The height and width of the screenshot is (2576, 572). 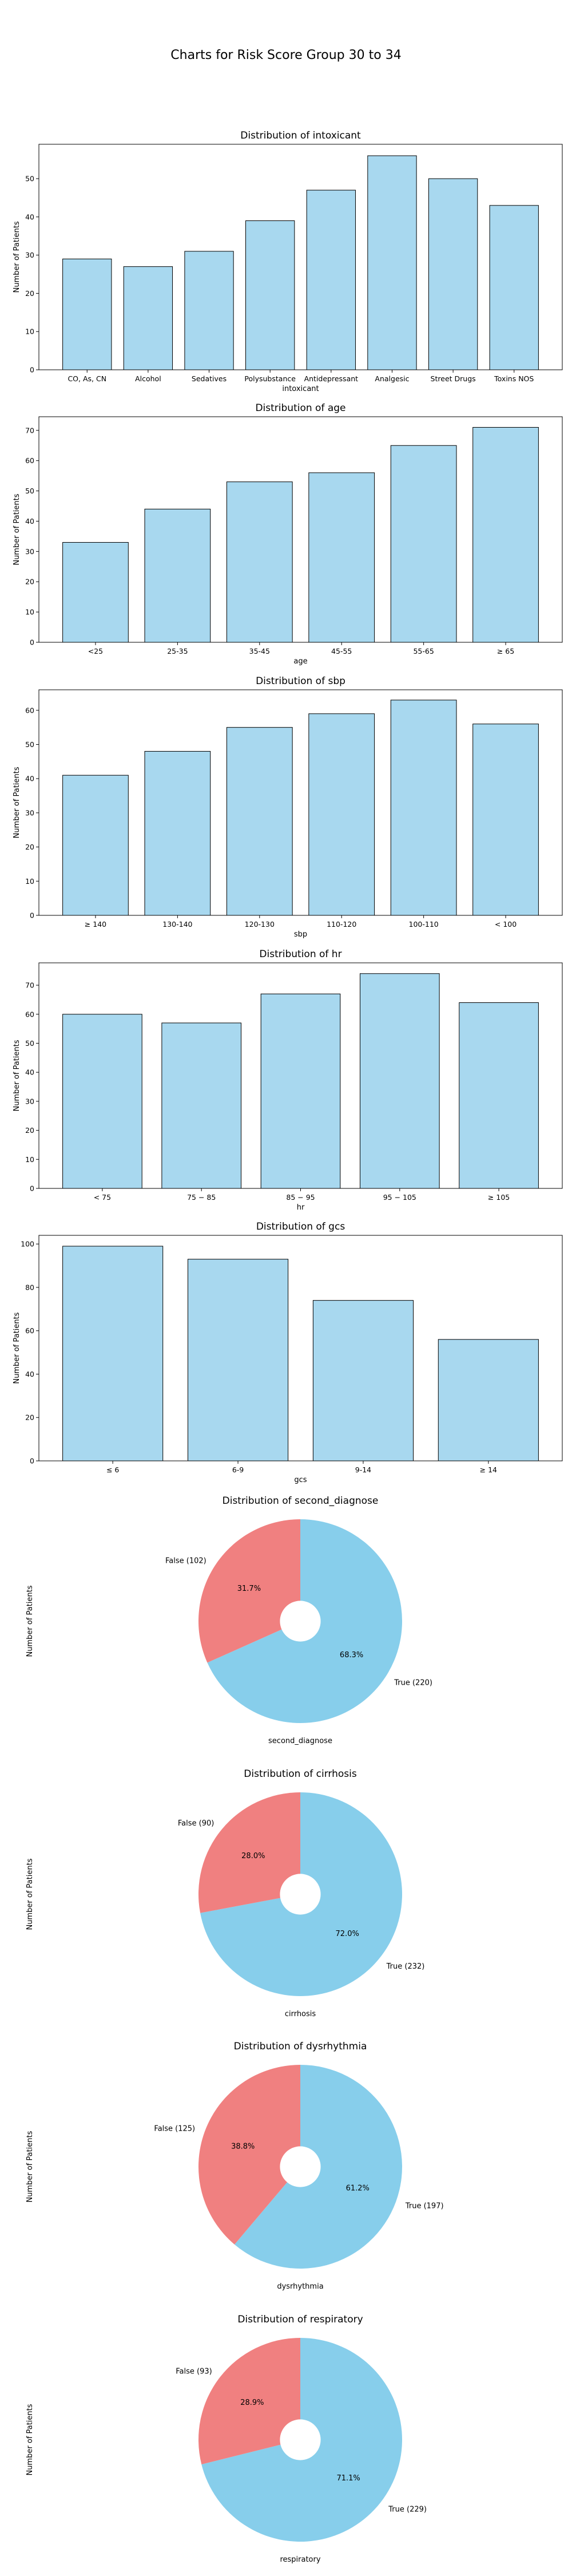 I want to click on x-tick-label: Analgesic, so click(x=392, y=378).